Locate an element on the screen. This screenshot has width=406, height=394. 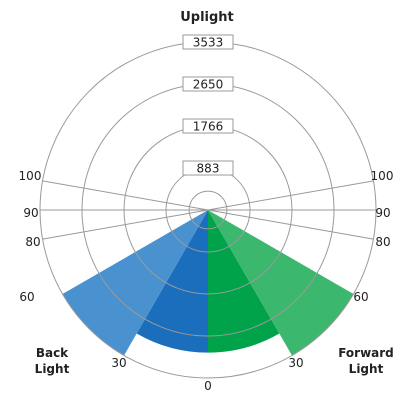
ring-label-1: 1766 is located at coordinates (208, 127).